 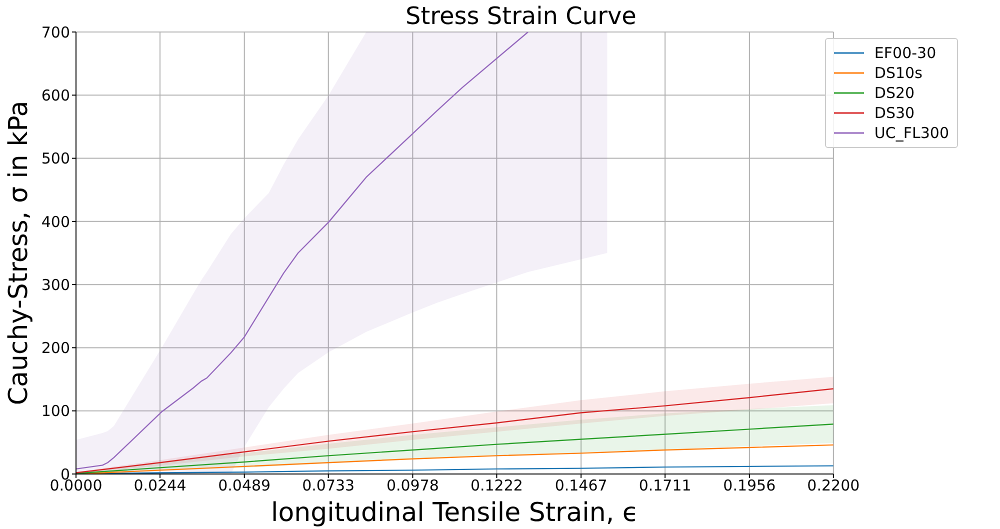 What do you see at coordinates (55, 32) in the screenshot?
I see `y-tick-label: 700` at bounding box center [55, 32].